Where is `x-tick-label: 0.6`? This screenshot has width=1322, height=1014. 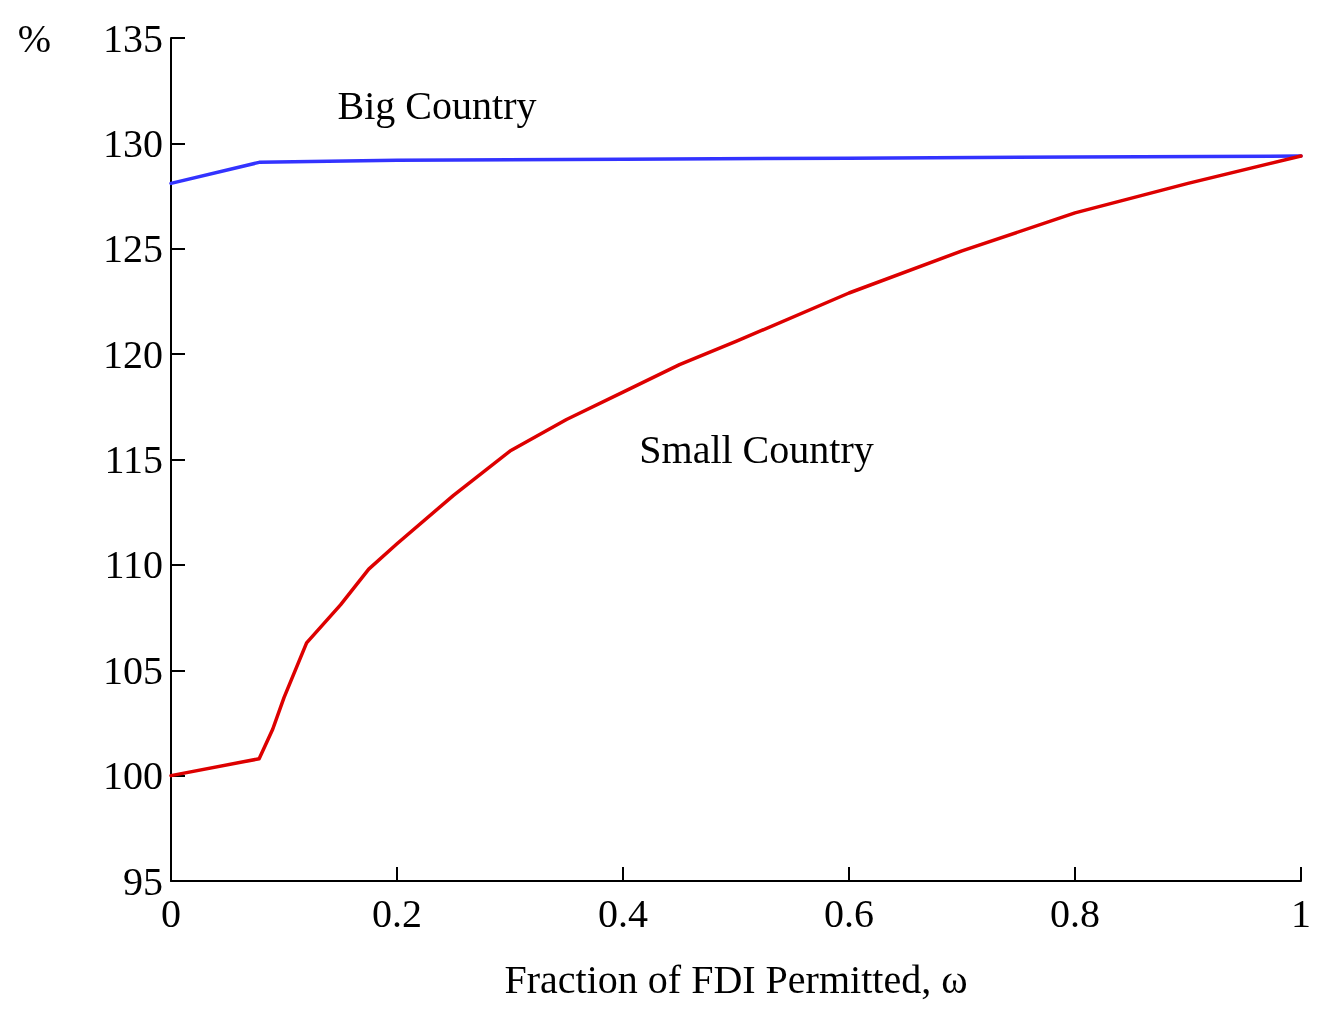
x-tick-label: 0.6 is located at coordinates (849, 913).